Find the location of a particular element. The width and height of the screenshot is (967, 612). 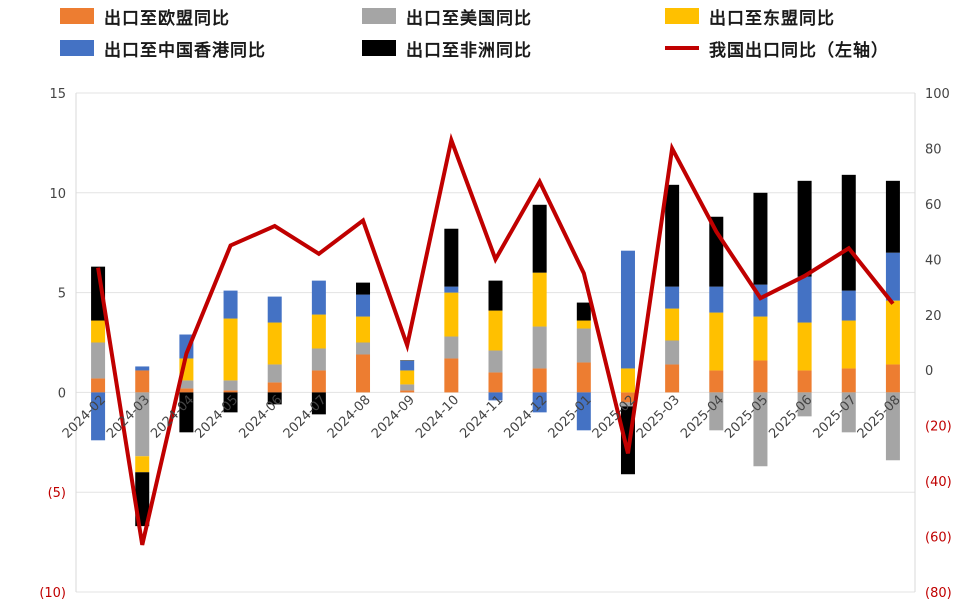

x-tick-label: 2024-08 is located at coordinates (349, 417).